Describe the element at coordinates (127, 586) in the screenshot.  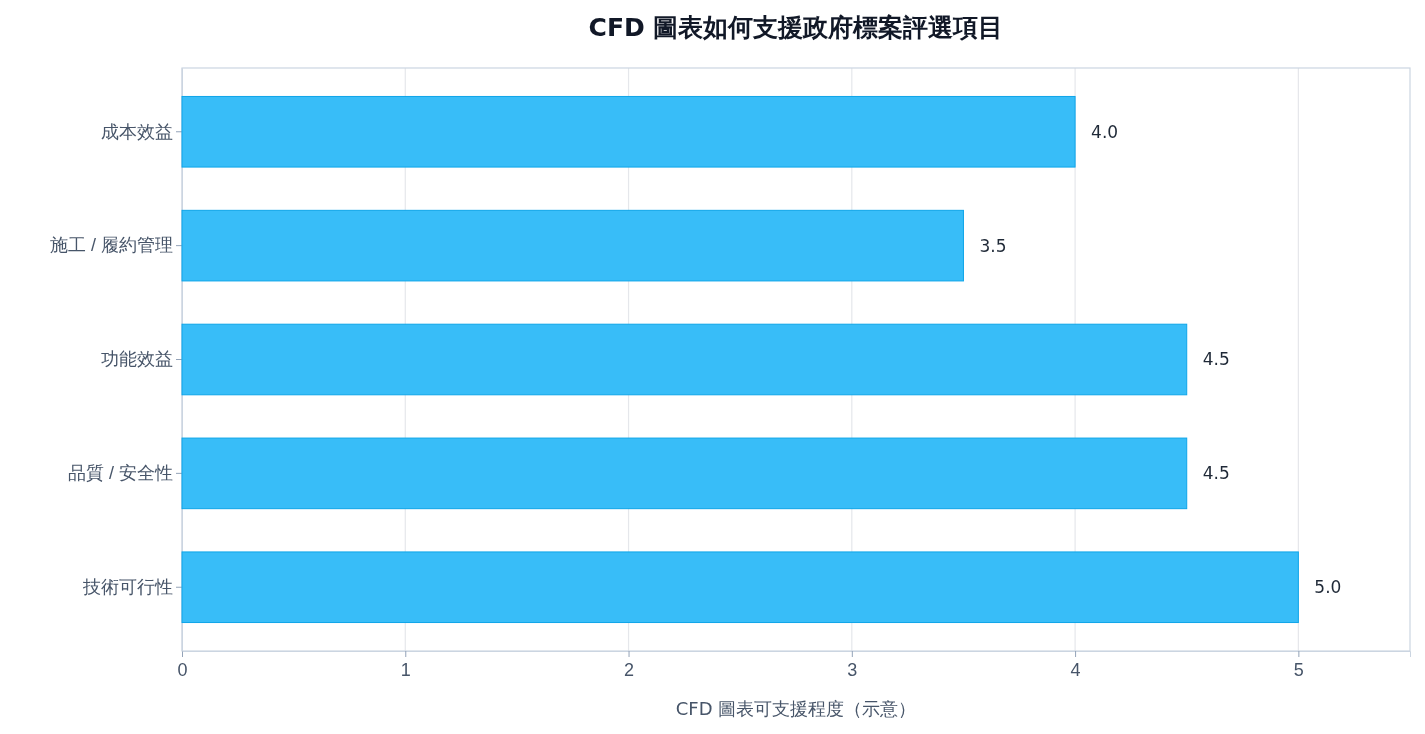
I see `y-tick-label: 技術可行性` at that location.